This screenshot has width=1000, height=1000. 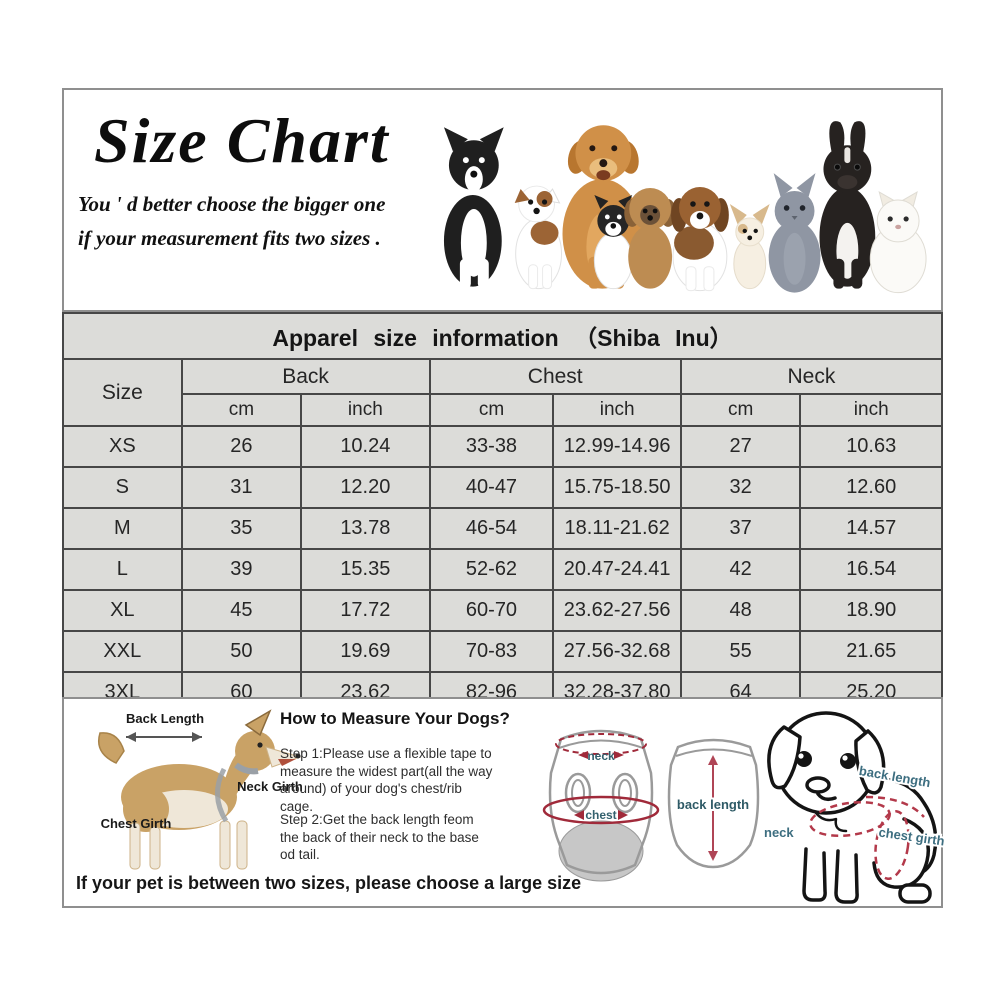 What do you see at coordinates (871, 569) in the screenshot?
I see `cell: 16.54` at bounding box center [871, 569].